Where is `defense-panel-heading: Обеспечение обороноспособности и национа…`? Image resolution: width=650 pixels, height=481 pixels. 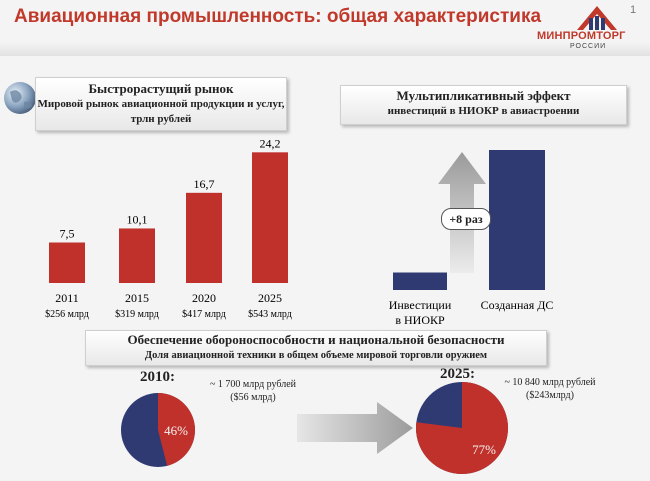 defense-panel-heading: Обеспечение обороноспособности и национа… is located at coordinates (316, 339).